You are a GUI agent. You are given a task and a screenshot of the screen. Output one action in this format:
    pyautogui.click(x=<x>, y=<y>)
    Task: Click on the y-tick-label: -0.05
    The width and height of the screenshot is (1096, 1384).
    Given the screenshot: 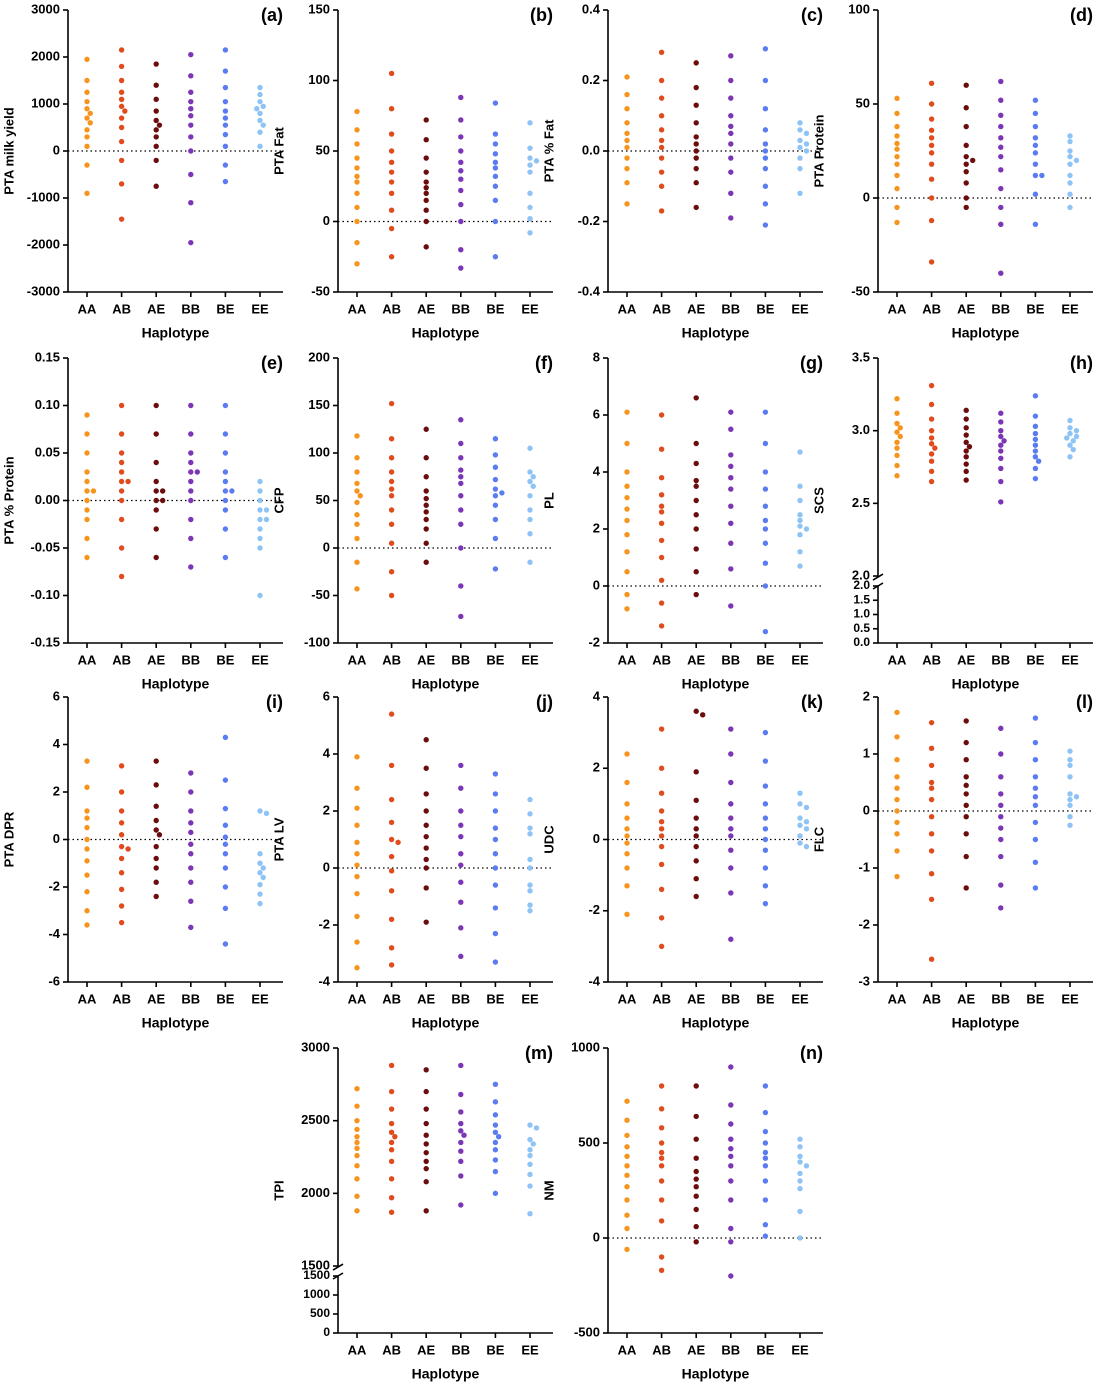 What is the action you would take?
    pyautogui.click(x=45, y=546)
    